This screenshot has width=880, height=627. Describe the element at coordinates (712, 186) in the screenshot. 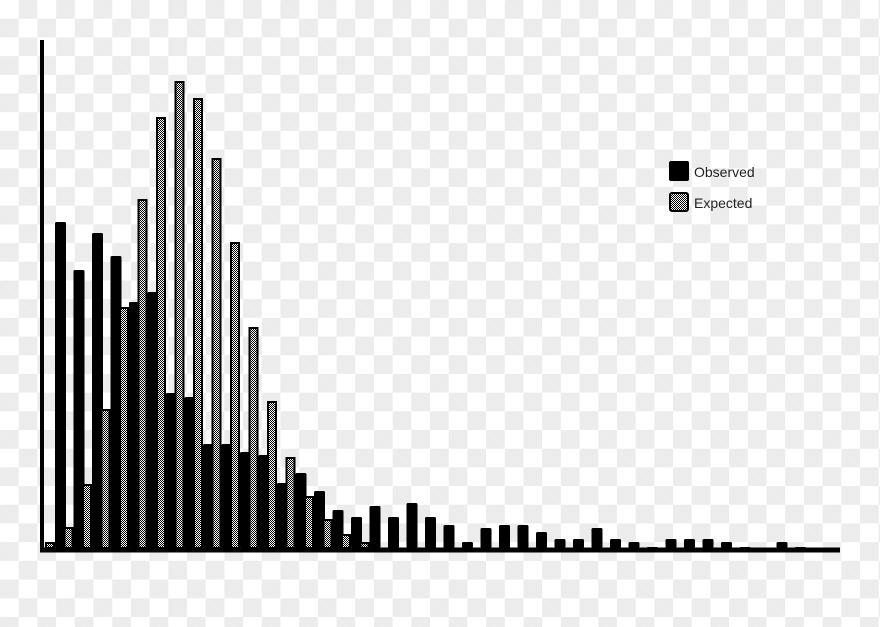

I see `legend: Observed Expected` at that location.